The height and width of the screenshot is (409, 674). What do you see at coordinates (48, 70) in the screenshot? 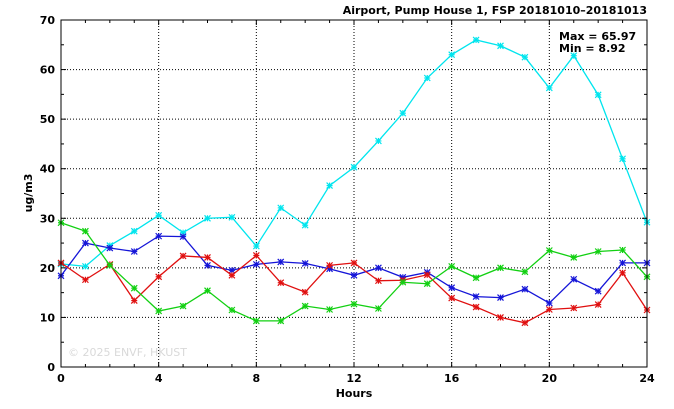
I see `y-tick-label: 60` at bounding box center [48, 70].